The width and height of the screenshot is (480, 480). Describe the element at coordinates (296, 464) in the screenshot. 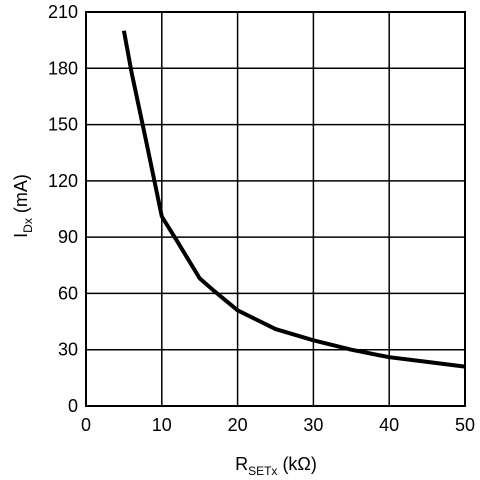

I see `x-axis-title-unit: (kΩ)` at that location.